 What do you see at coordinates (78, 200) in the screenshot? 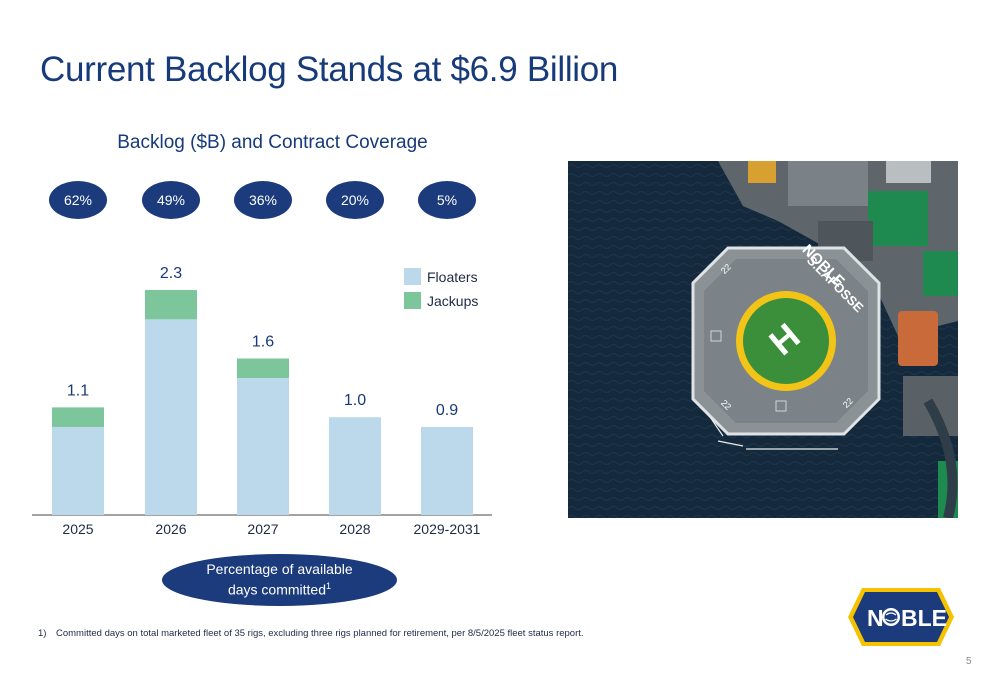
I see `coverage-pill-2025: 62%` at bounding box center [78, 200].